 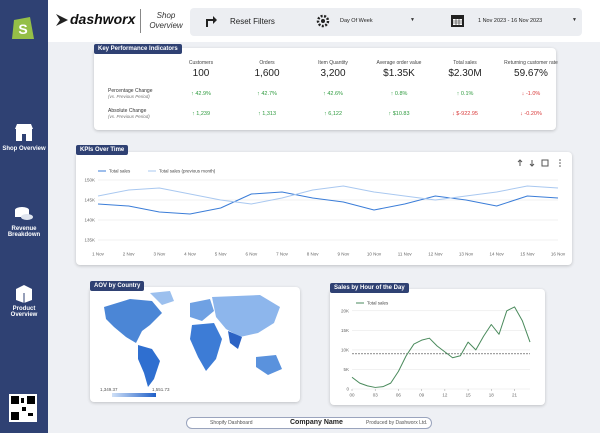 I want to click on kpi-column: Returning customer rate 59.67%, so click(x=531, y=69).